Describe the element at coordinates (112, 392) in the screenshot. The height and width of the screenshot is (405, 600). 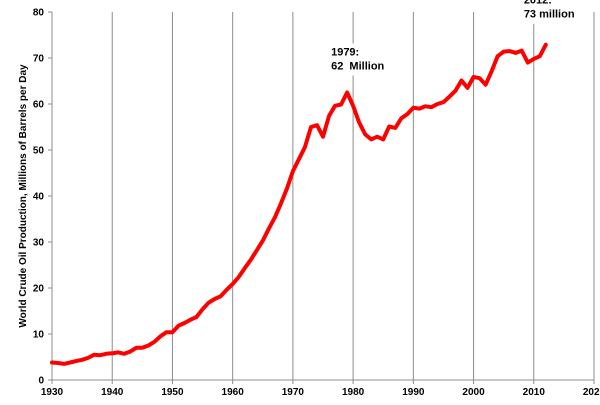
I see `x-tick-label: 1940` at that location.